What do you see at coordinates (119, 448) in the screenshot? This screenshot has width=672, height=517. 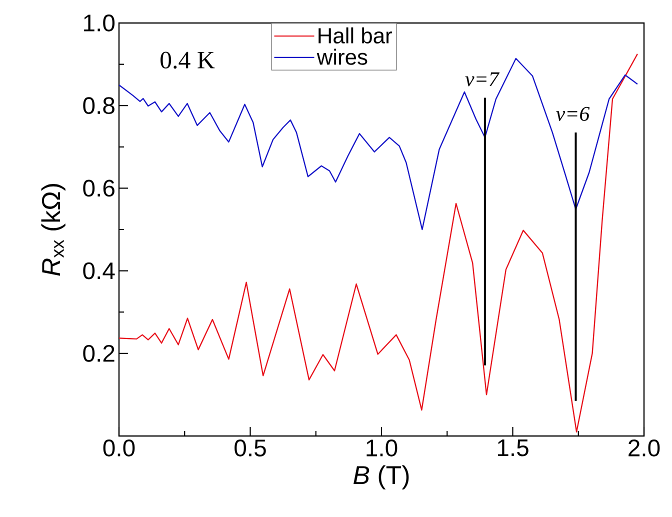 I see `x-tick-label: 0.0` at bounding box center [119, 448].